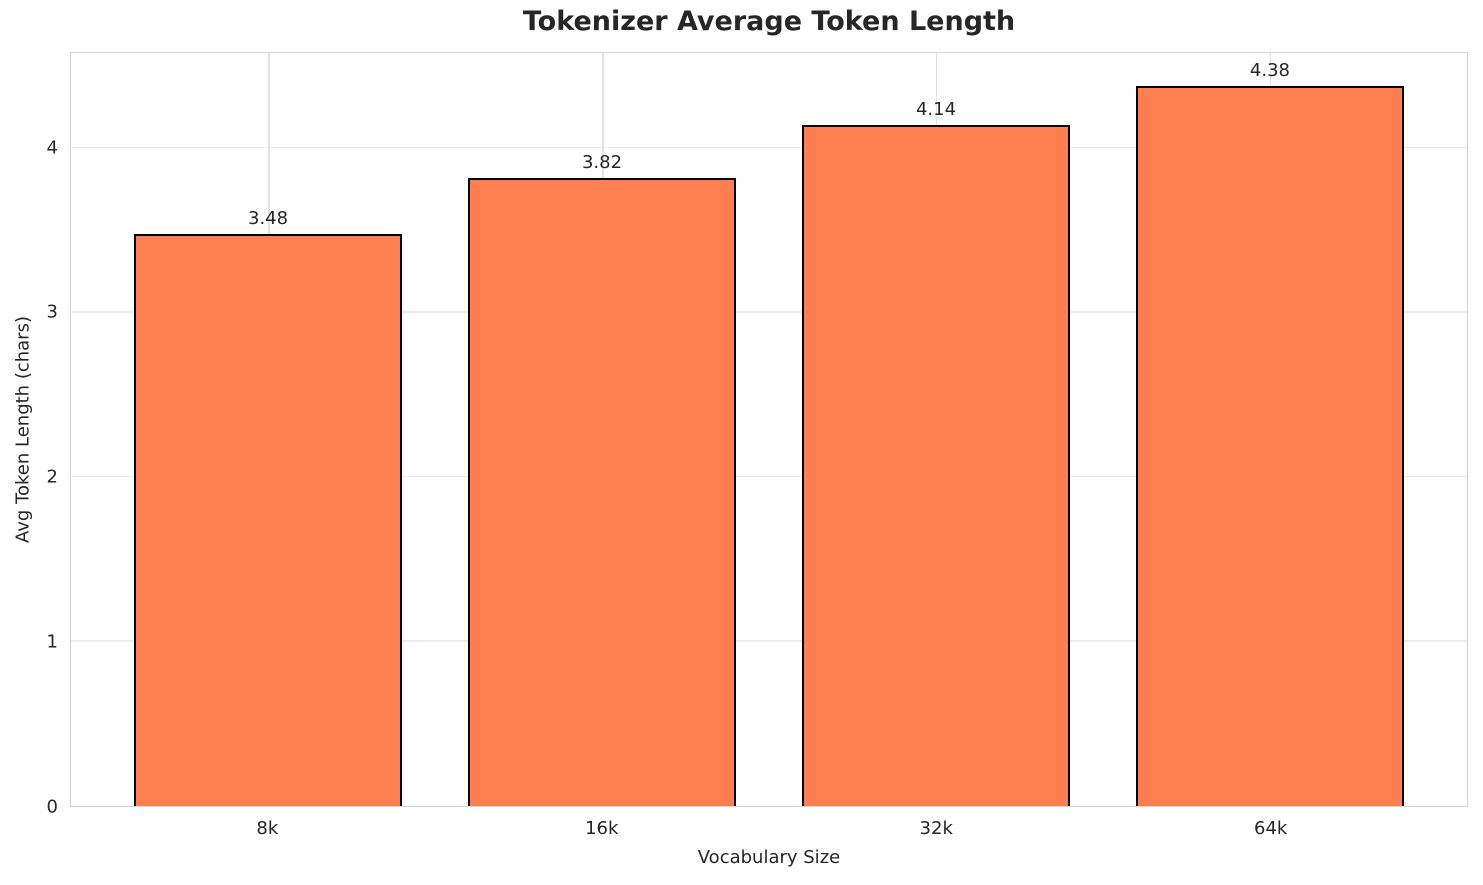 This screenshot has width=1483, height=885. Describe the element at coordinates (936, 828) in the screenshot. I see `x-tick-label: 32k` at that location.